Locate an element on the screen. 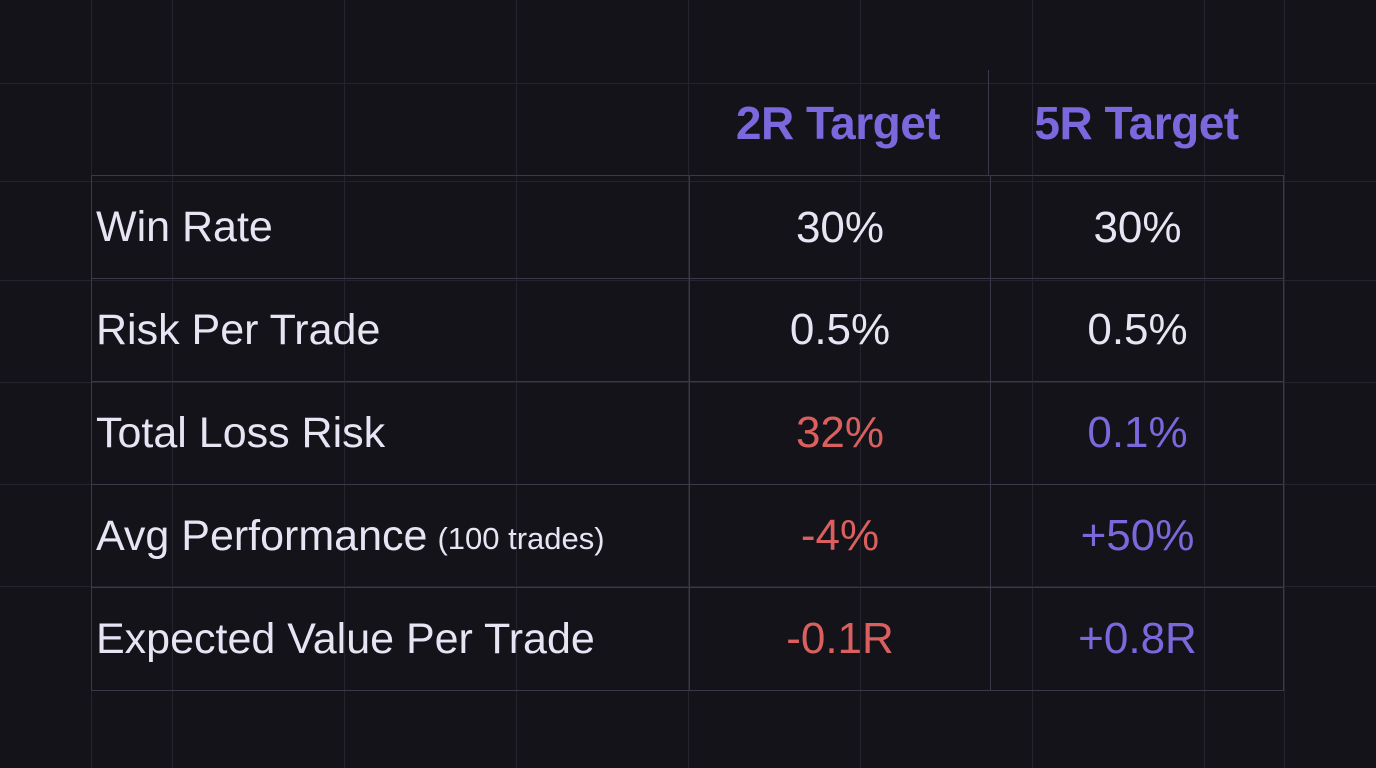  value-text: -0.1R is located at coordinates (840, 638).